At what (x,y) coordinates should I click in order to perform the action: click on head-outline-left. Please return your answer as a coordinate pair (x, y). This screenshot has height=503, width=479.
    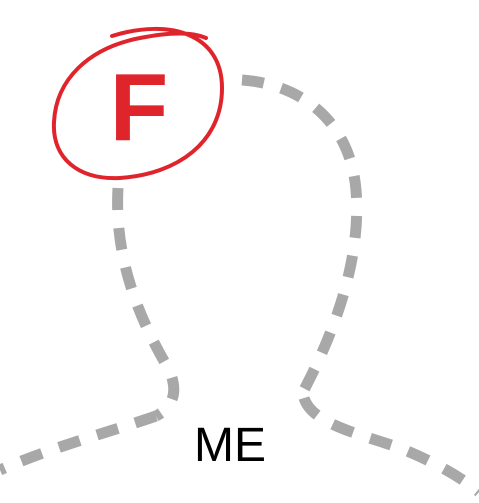
    Looking at the image, I should click on (146, 304).